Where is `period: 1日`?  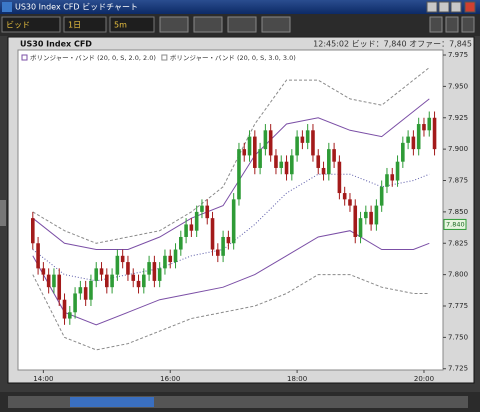 period: 1日 is located at coordinates (74, 25).